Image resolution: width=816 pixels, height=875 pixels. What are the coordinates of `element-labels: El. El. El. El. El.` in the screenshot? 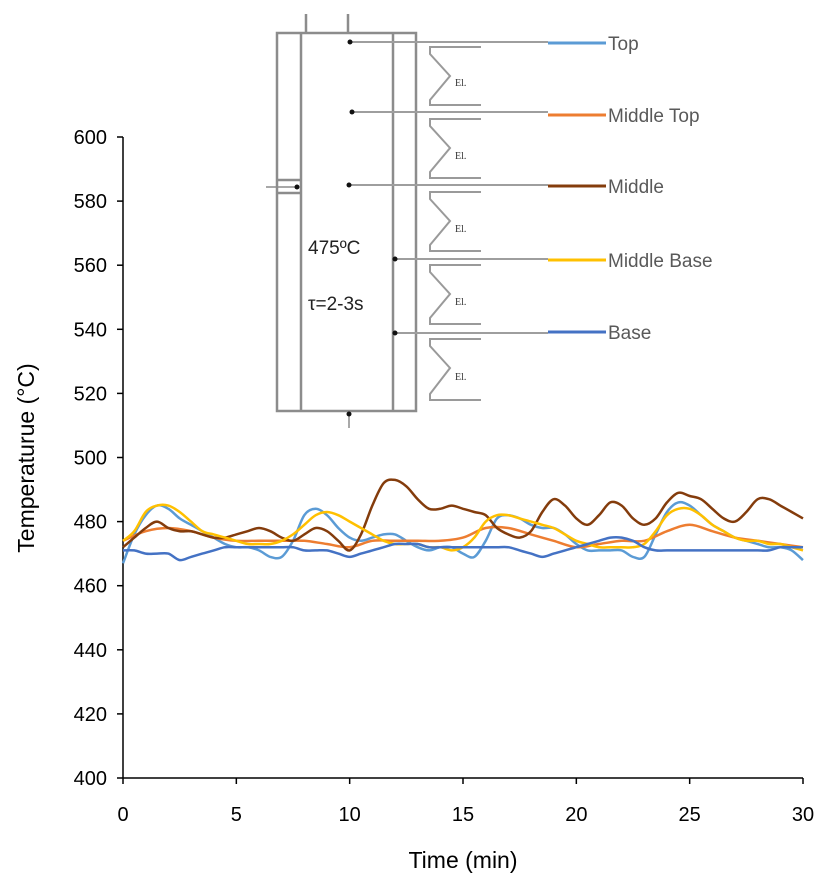 It's located at (460, 230).